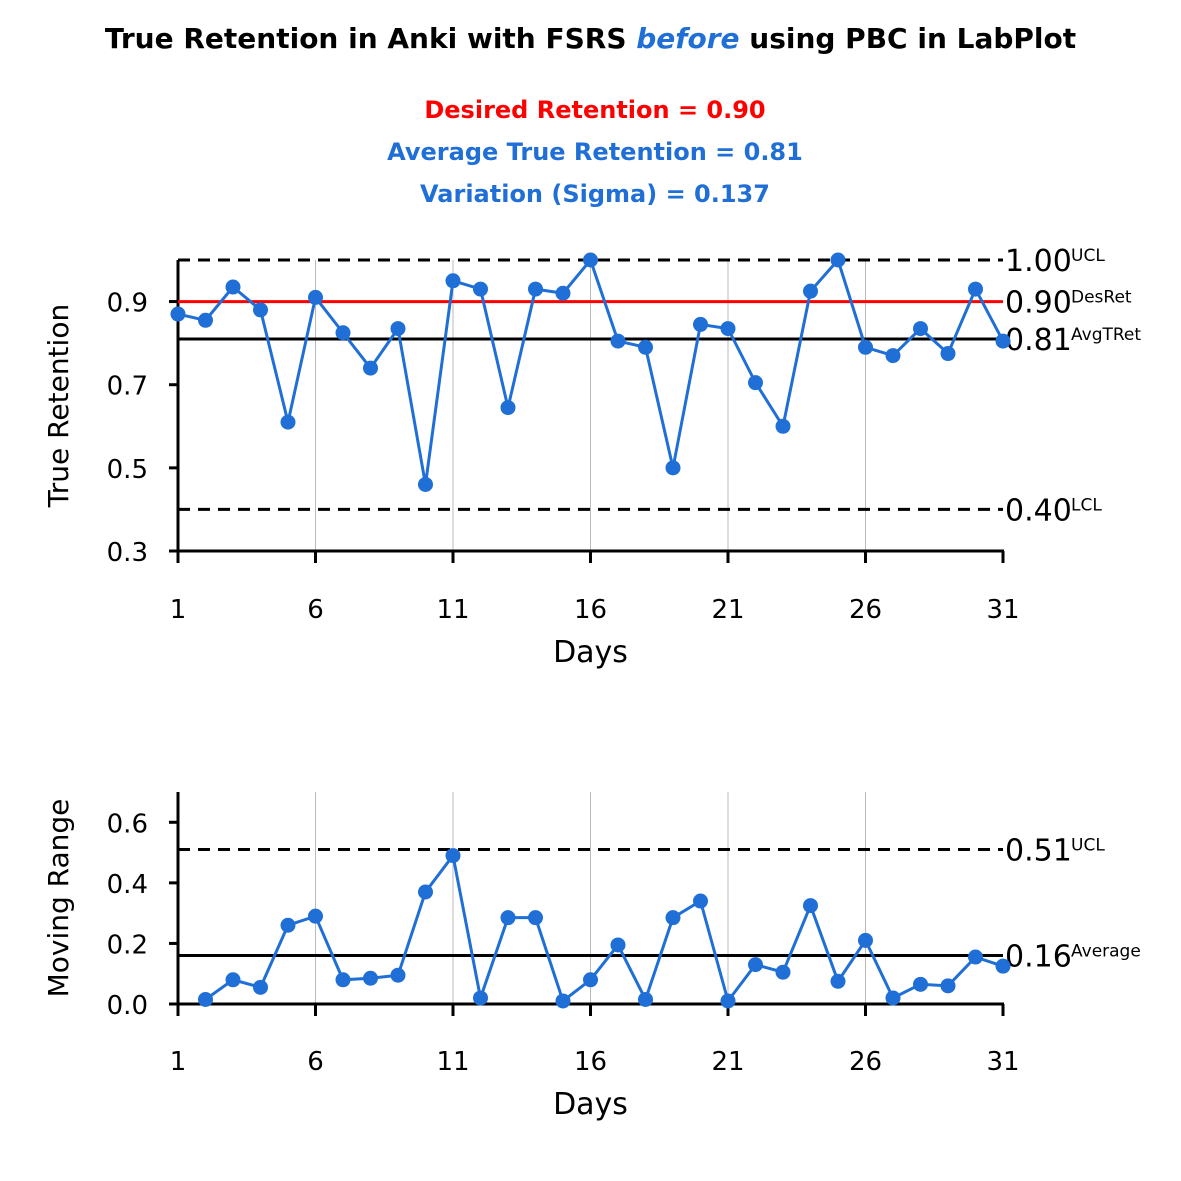  I want to click on reference-tag-label: Average, so click(1106, 952).